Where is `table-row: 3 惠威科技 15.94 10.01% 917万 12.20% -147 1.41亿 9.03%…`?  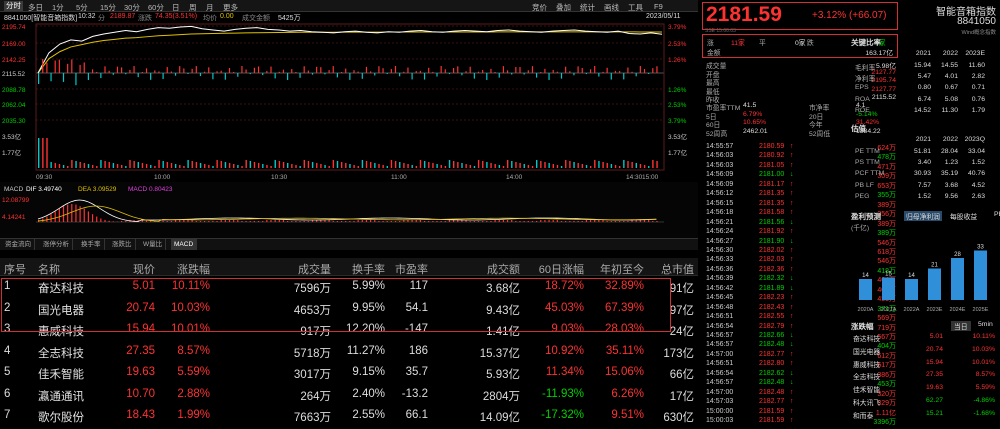 table-row: 3 惠威科技 15.94 10.01% 917万 12.20% -147 1.41亿 9.03%… is located at coordinates (349, 330).